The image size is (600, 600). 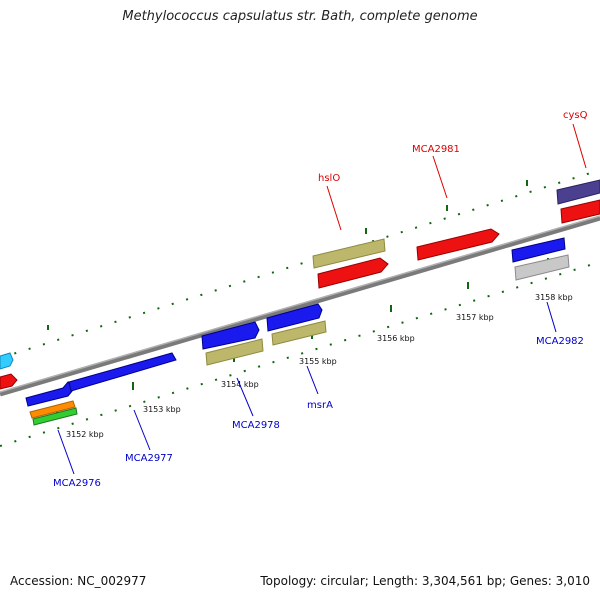 I want to click on tick-label: 3152 kbp, so click(x=85, y=434).